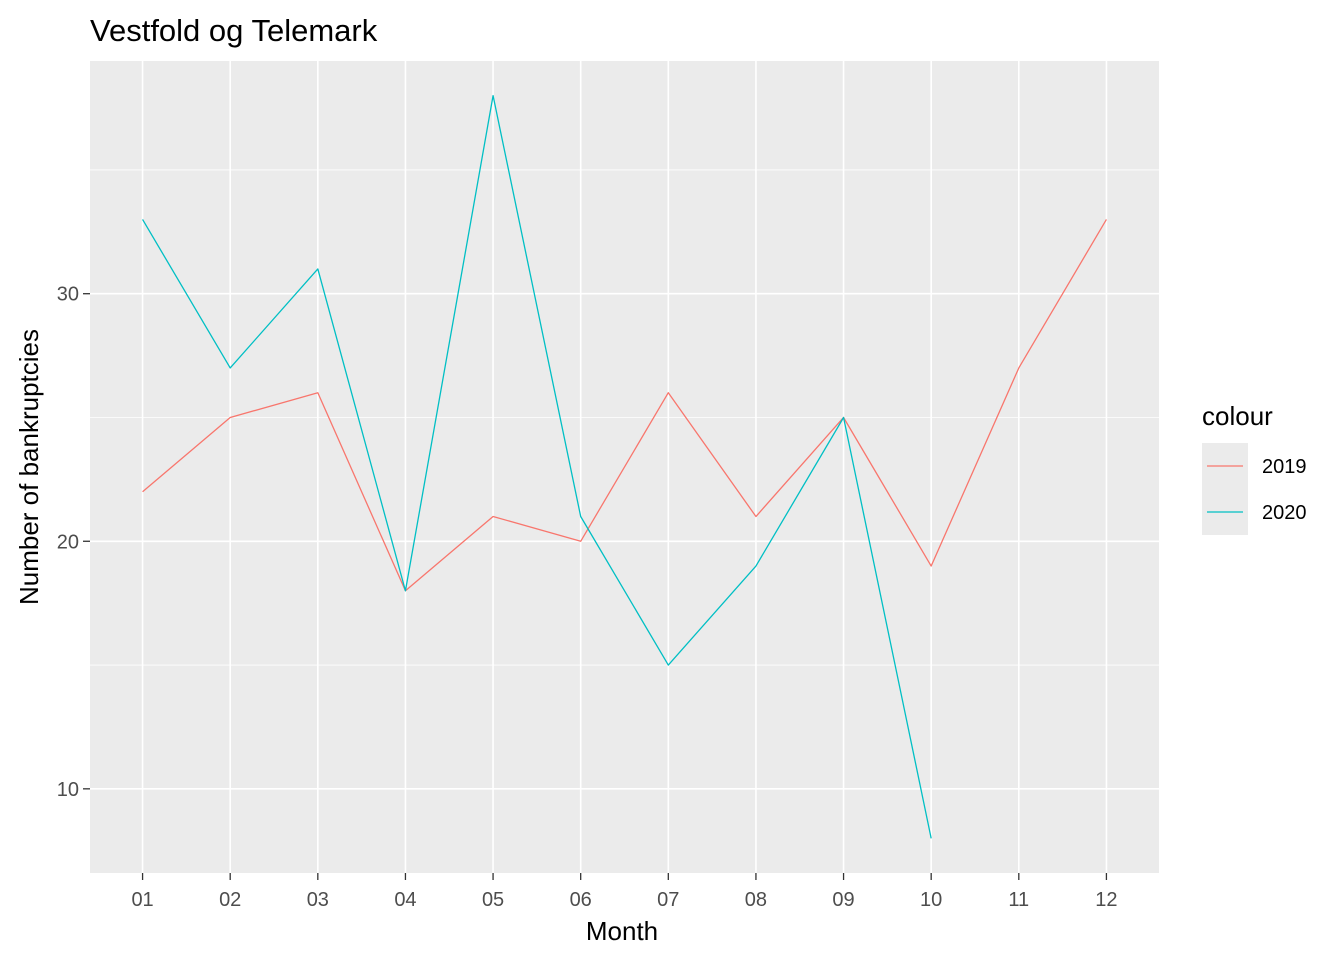  Describe the element at coordinates (624, 892) in the screenshot. I see `x-axis-ticks: 01 02 03 04 05 06 07 08 09 10 11 12` at that location.